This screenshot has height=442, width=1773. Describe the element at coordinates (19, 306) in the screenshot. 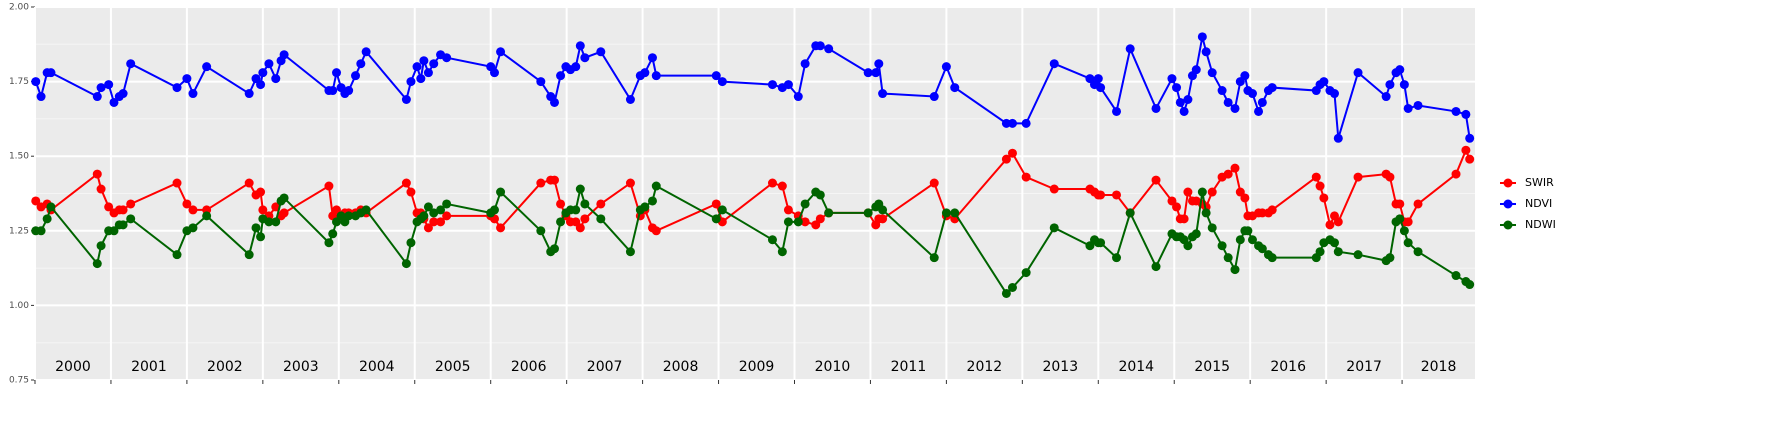

I see `y-tick-label: 1.00` at that location.